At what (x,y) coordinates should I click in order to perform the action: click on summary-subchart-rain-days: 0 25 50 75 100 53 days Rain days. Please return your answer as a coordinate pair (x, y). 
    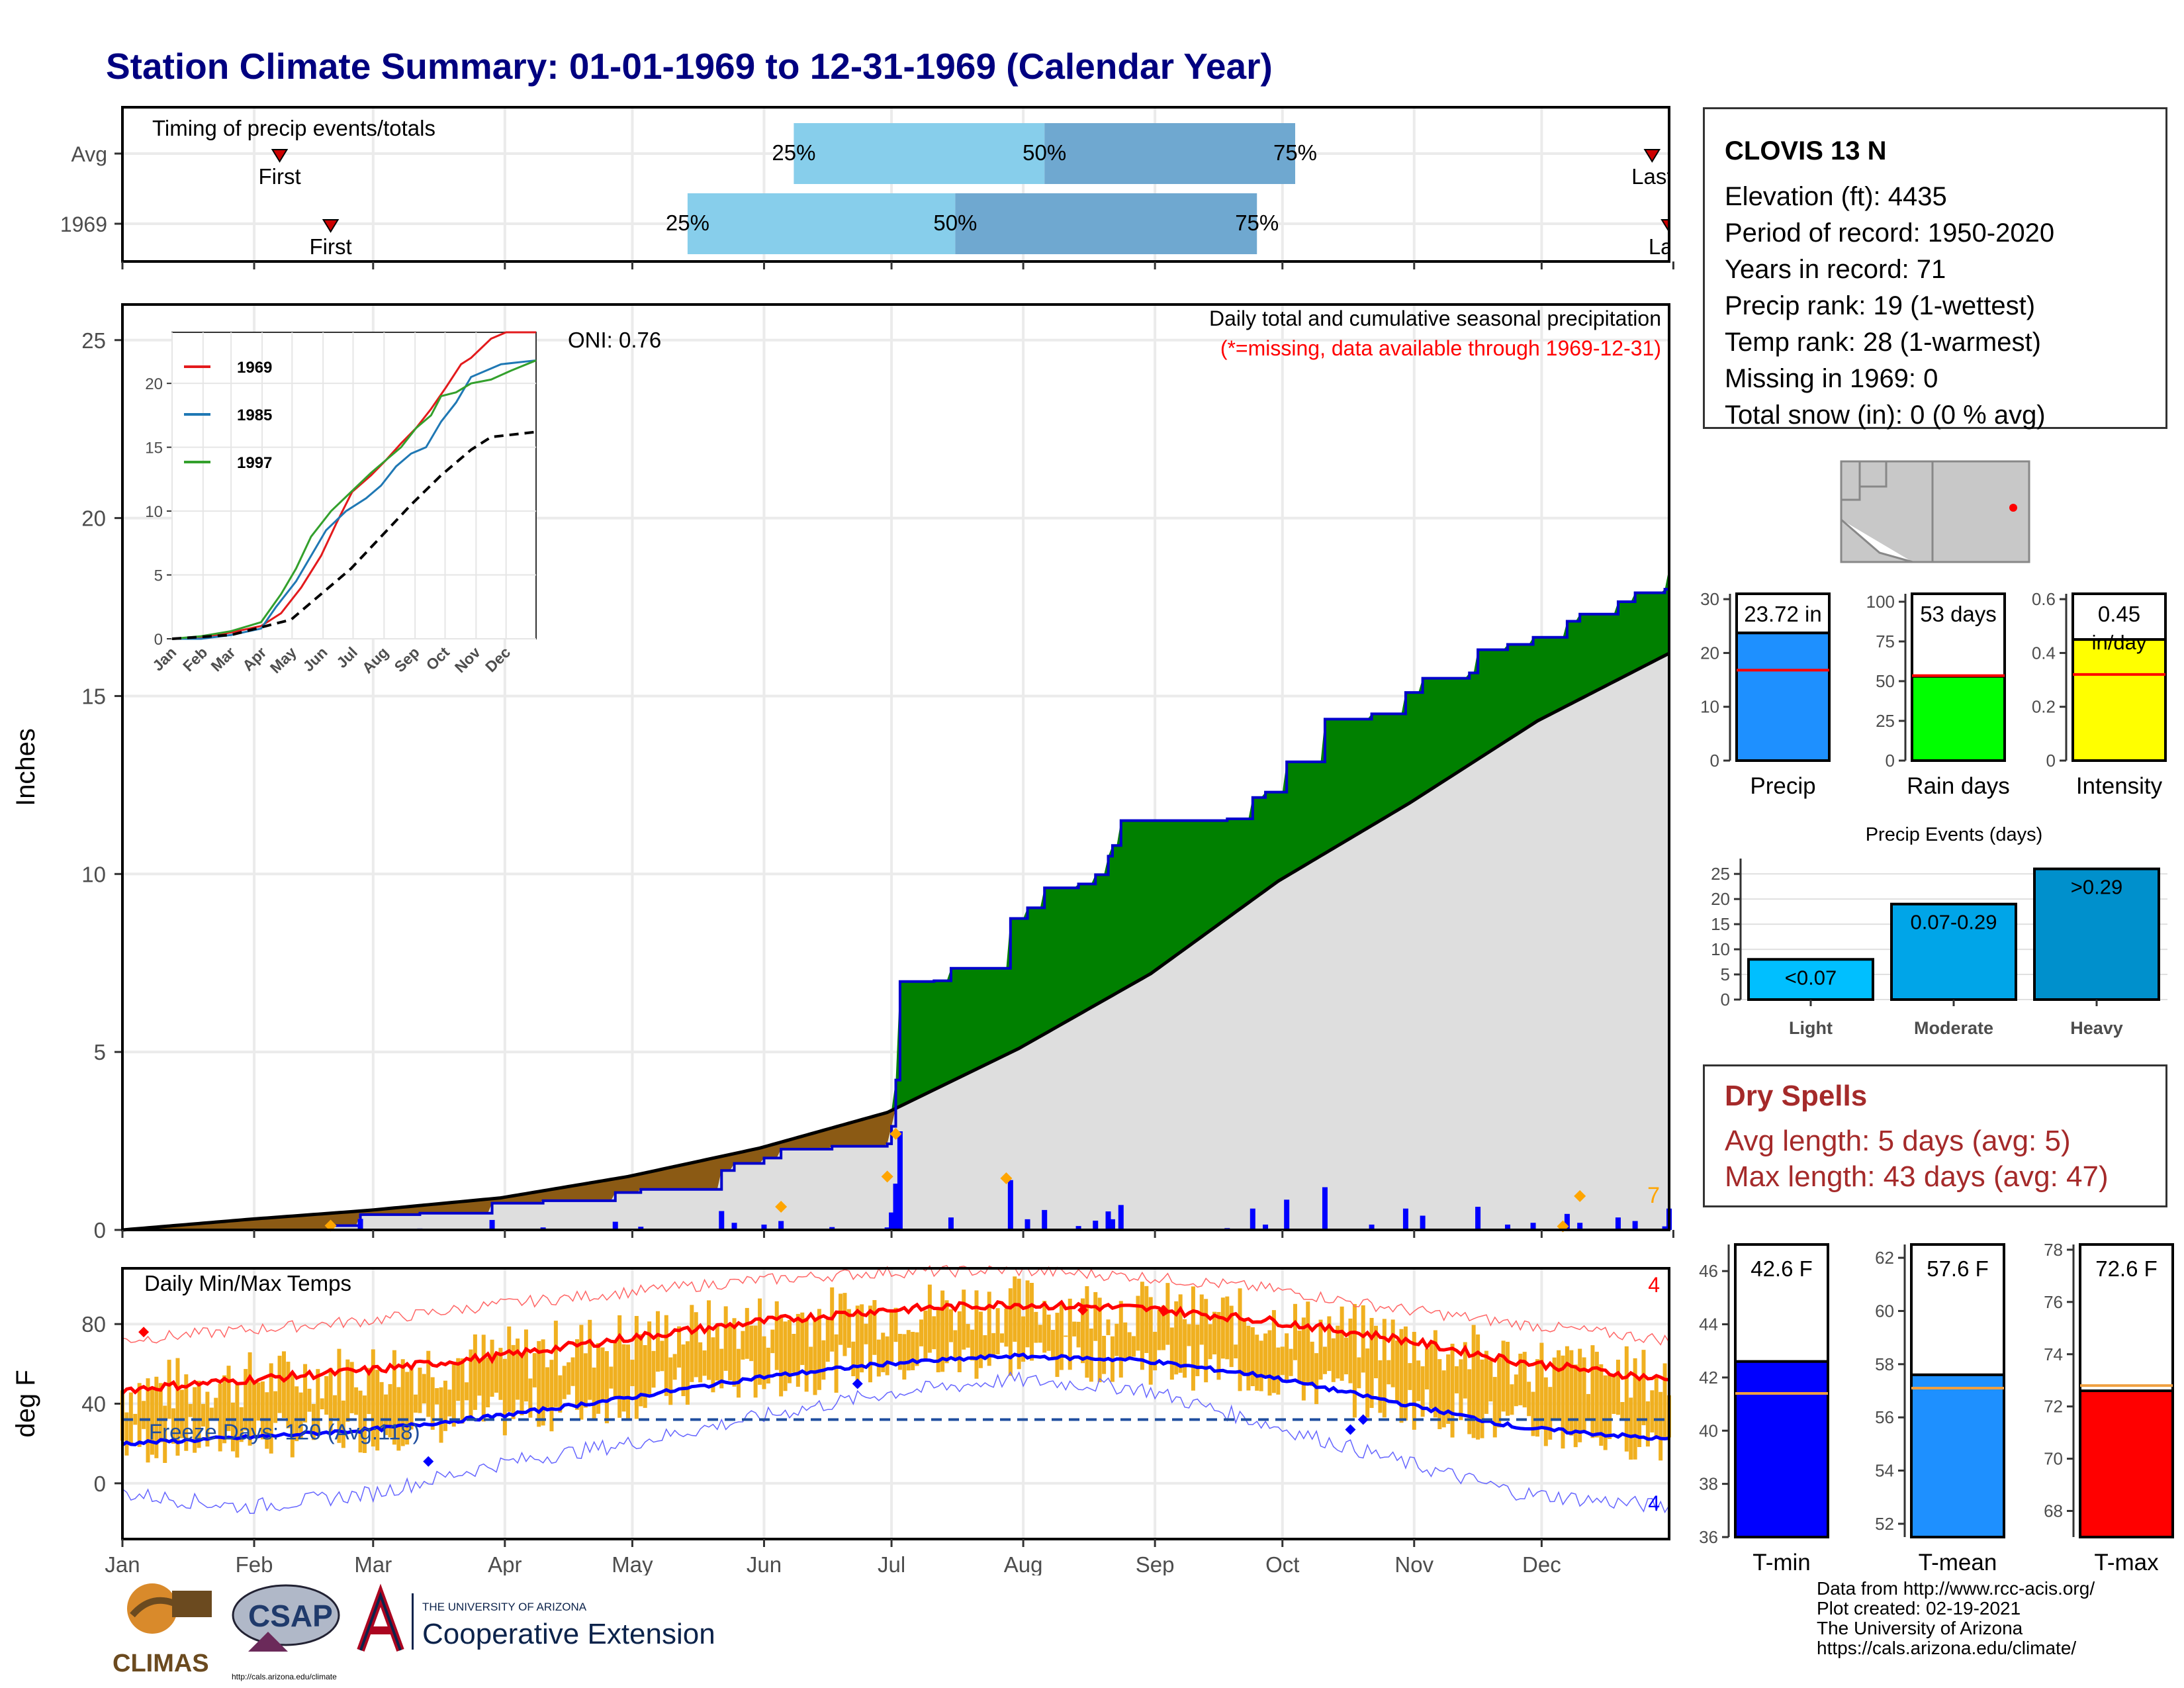
    Looking at the image, I should click on (1938, 695).